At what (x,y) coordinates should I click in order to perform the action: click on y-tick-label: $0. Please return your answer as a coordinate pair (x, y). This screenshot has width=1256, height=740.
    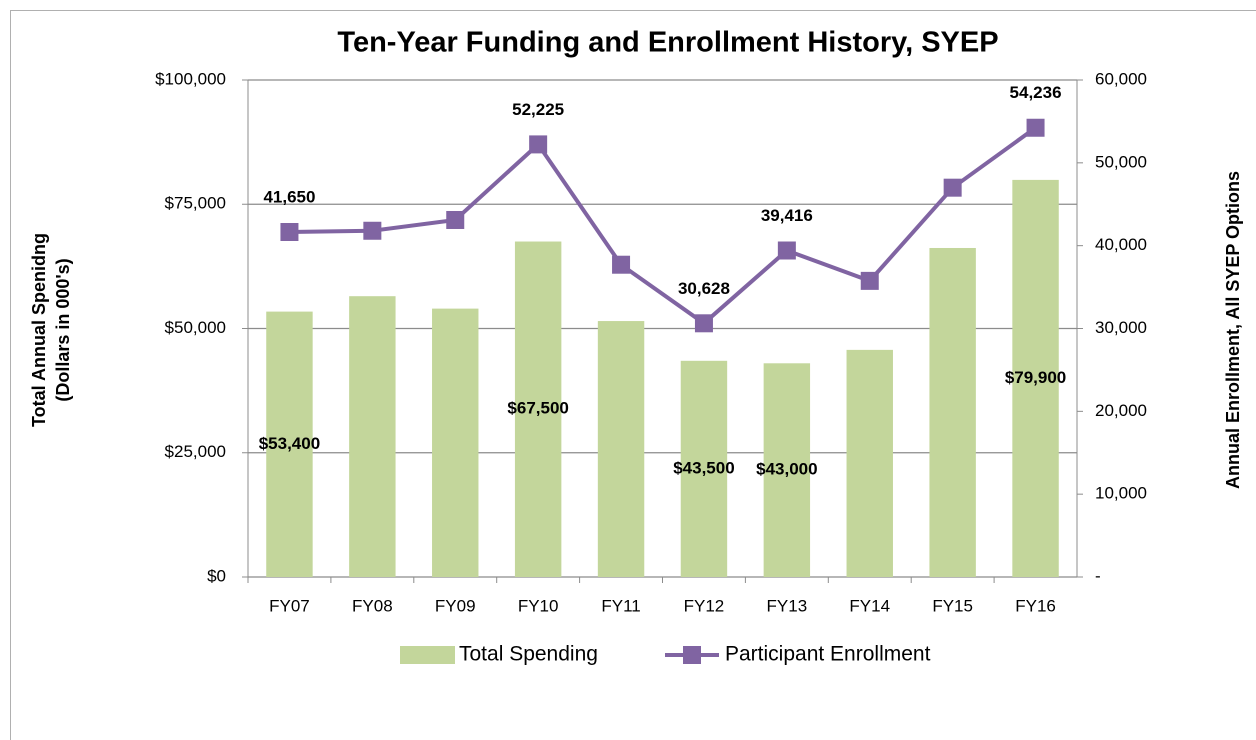
    Looking at the image, I should click on (216, 575).